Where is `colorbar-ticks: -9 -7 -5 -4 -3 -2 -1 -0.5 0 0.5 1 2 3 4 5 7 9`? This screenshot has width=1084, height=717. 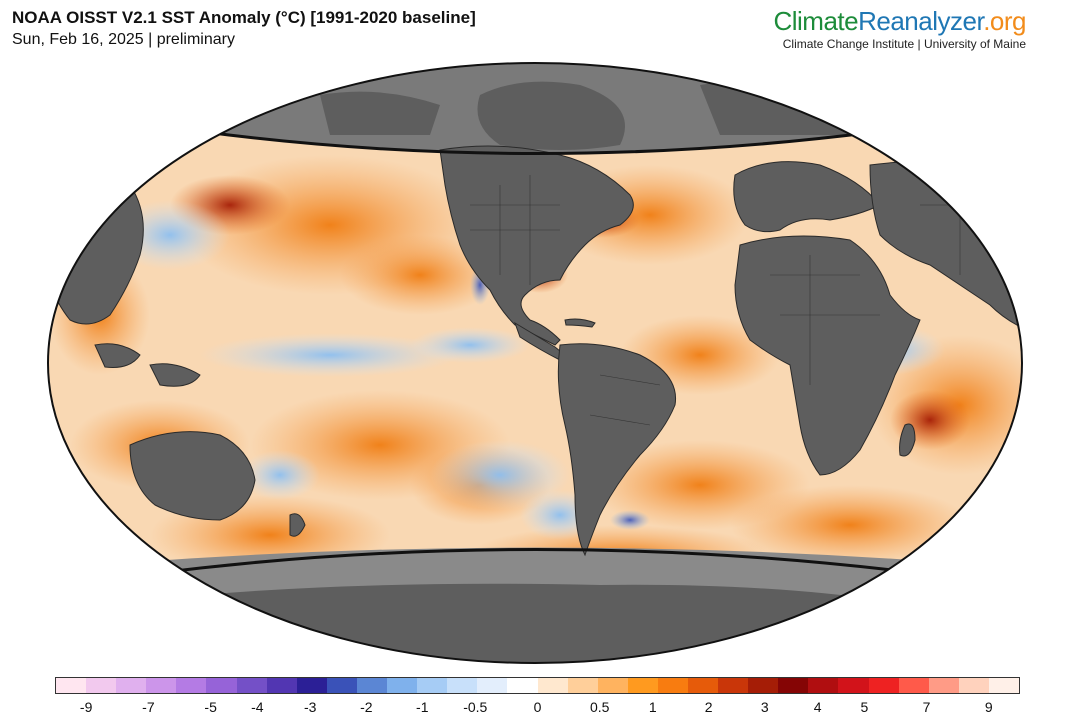 colorbar-ticks: -9 -7 -5 -4 -3 -2 -1 -0.5 0 0.5 1 2 3 4 5 7 9 is located at coordinates (537, 707).